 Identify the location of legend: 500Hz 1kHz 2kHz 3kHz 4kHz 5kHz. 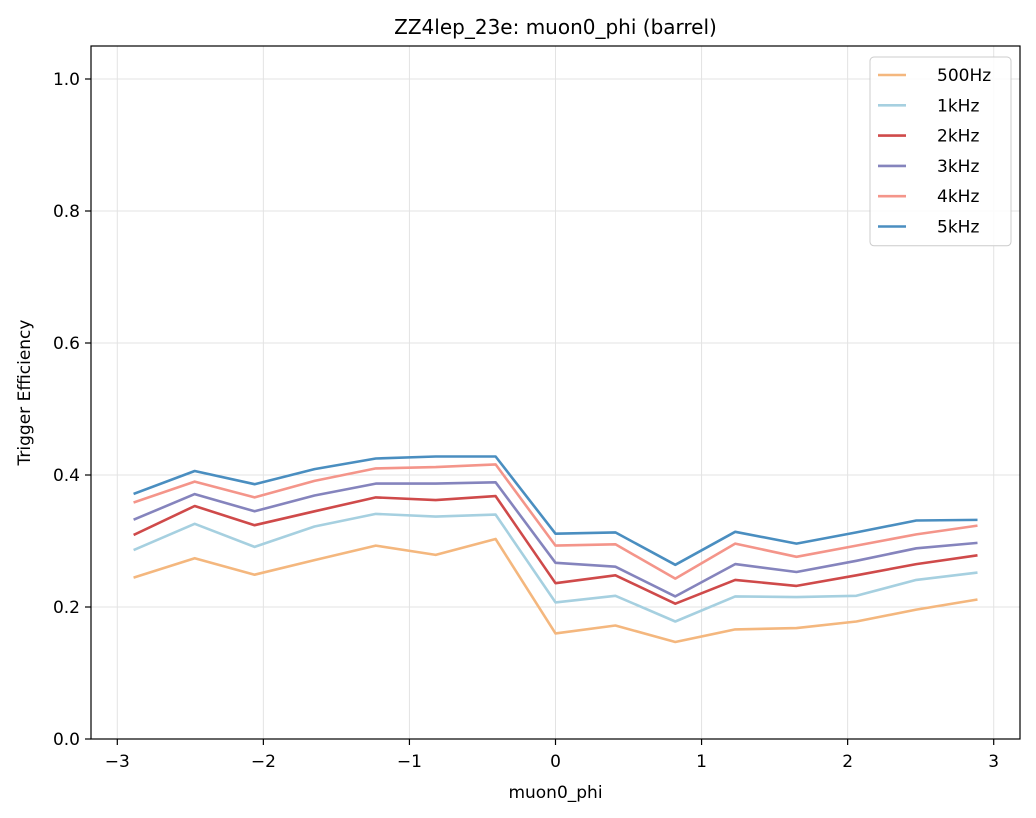
(940, 151).